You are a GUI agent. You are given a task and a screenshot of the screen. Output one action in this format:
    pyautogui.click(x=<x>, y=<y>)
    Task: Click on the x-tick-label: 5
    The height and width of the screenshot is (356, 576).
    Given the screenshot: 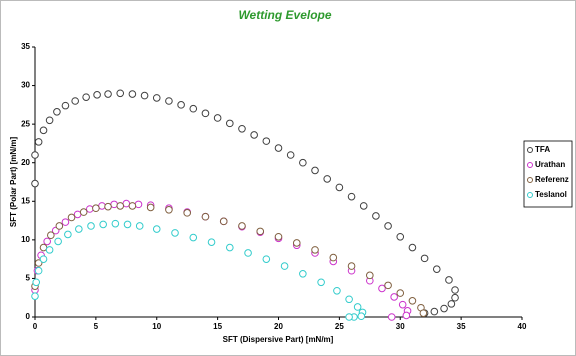 What is the action you would take?
    pyautogui.click(x=96, y=326)
    